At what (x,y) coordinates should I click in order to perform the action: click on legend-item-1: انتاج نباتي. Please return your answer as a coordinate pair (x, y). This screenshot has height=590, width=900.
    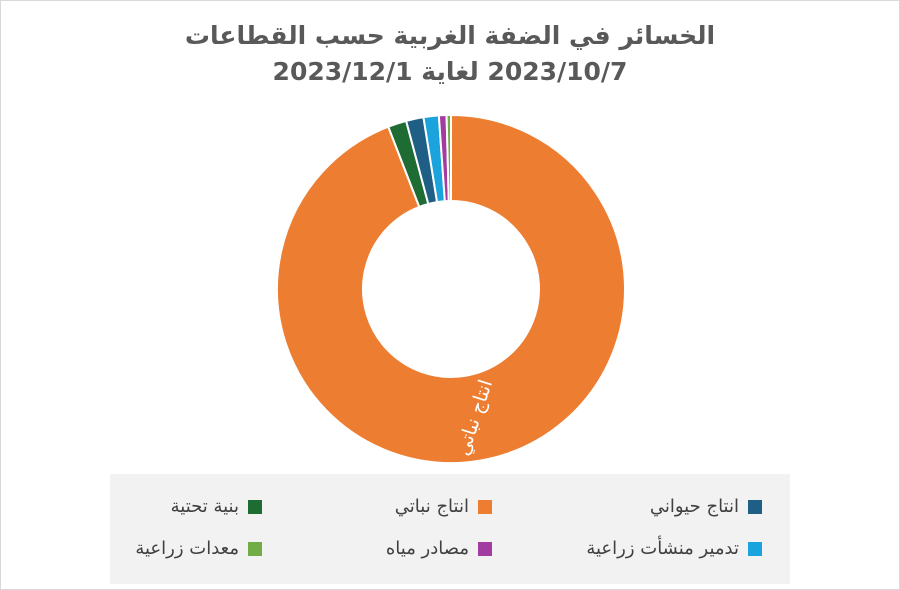
    Looking at the image, I should click on (443, 506).